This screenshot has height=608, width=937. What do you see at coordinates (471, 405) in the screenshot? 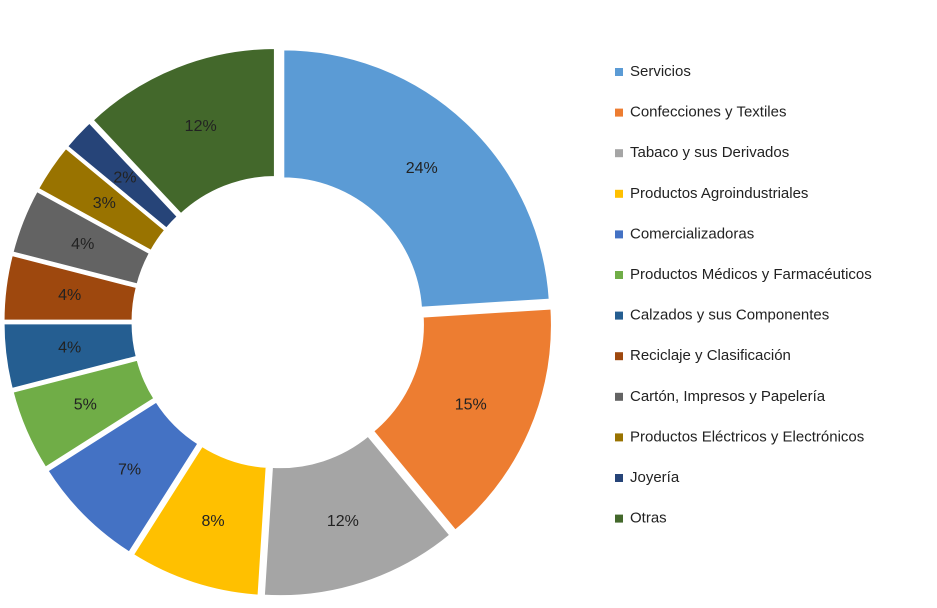
I see `data-label: 15%` at bounding box center [471, 405].